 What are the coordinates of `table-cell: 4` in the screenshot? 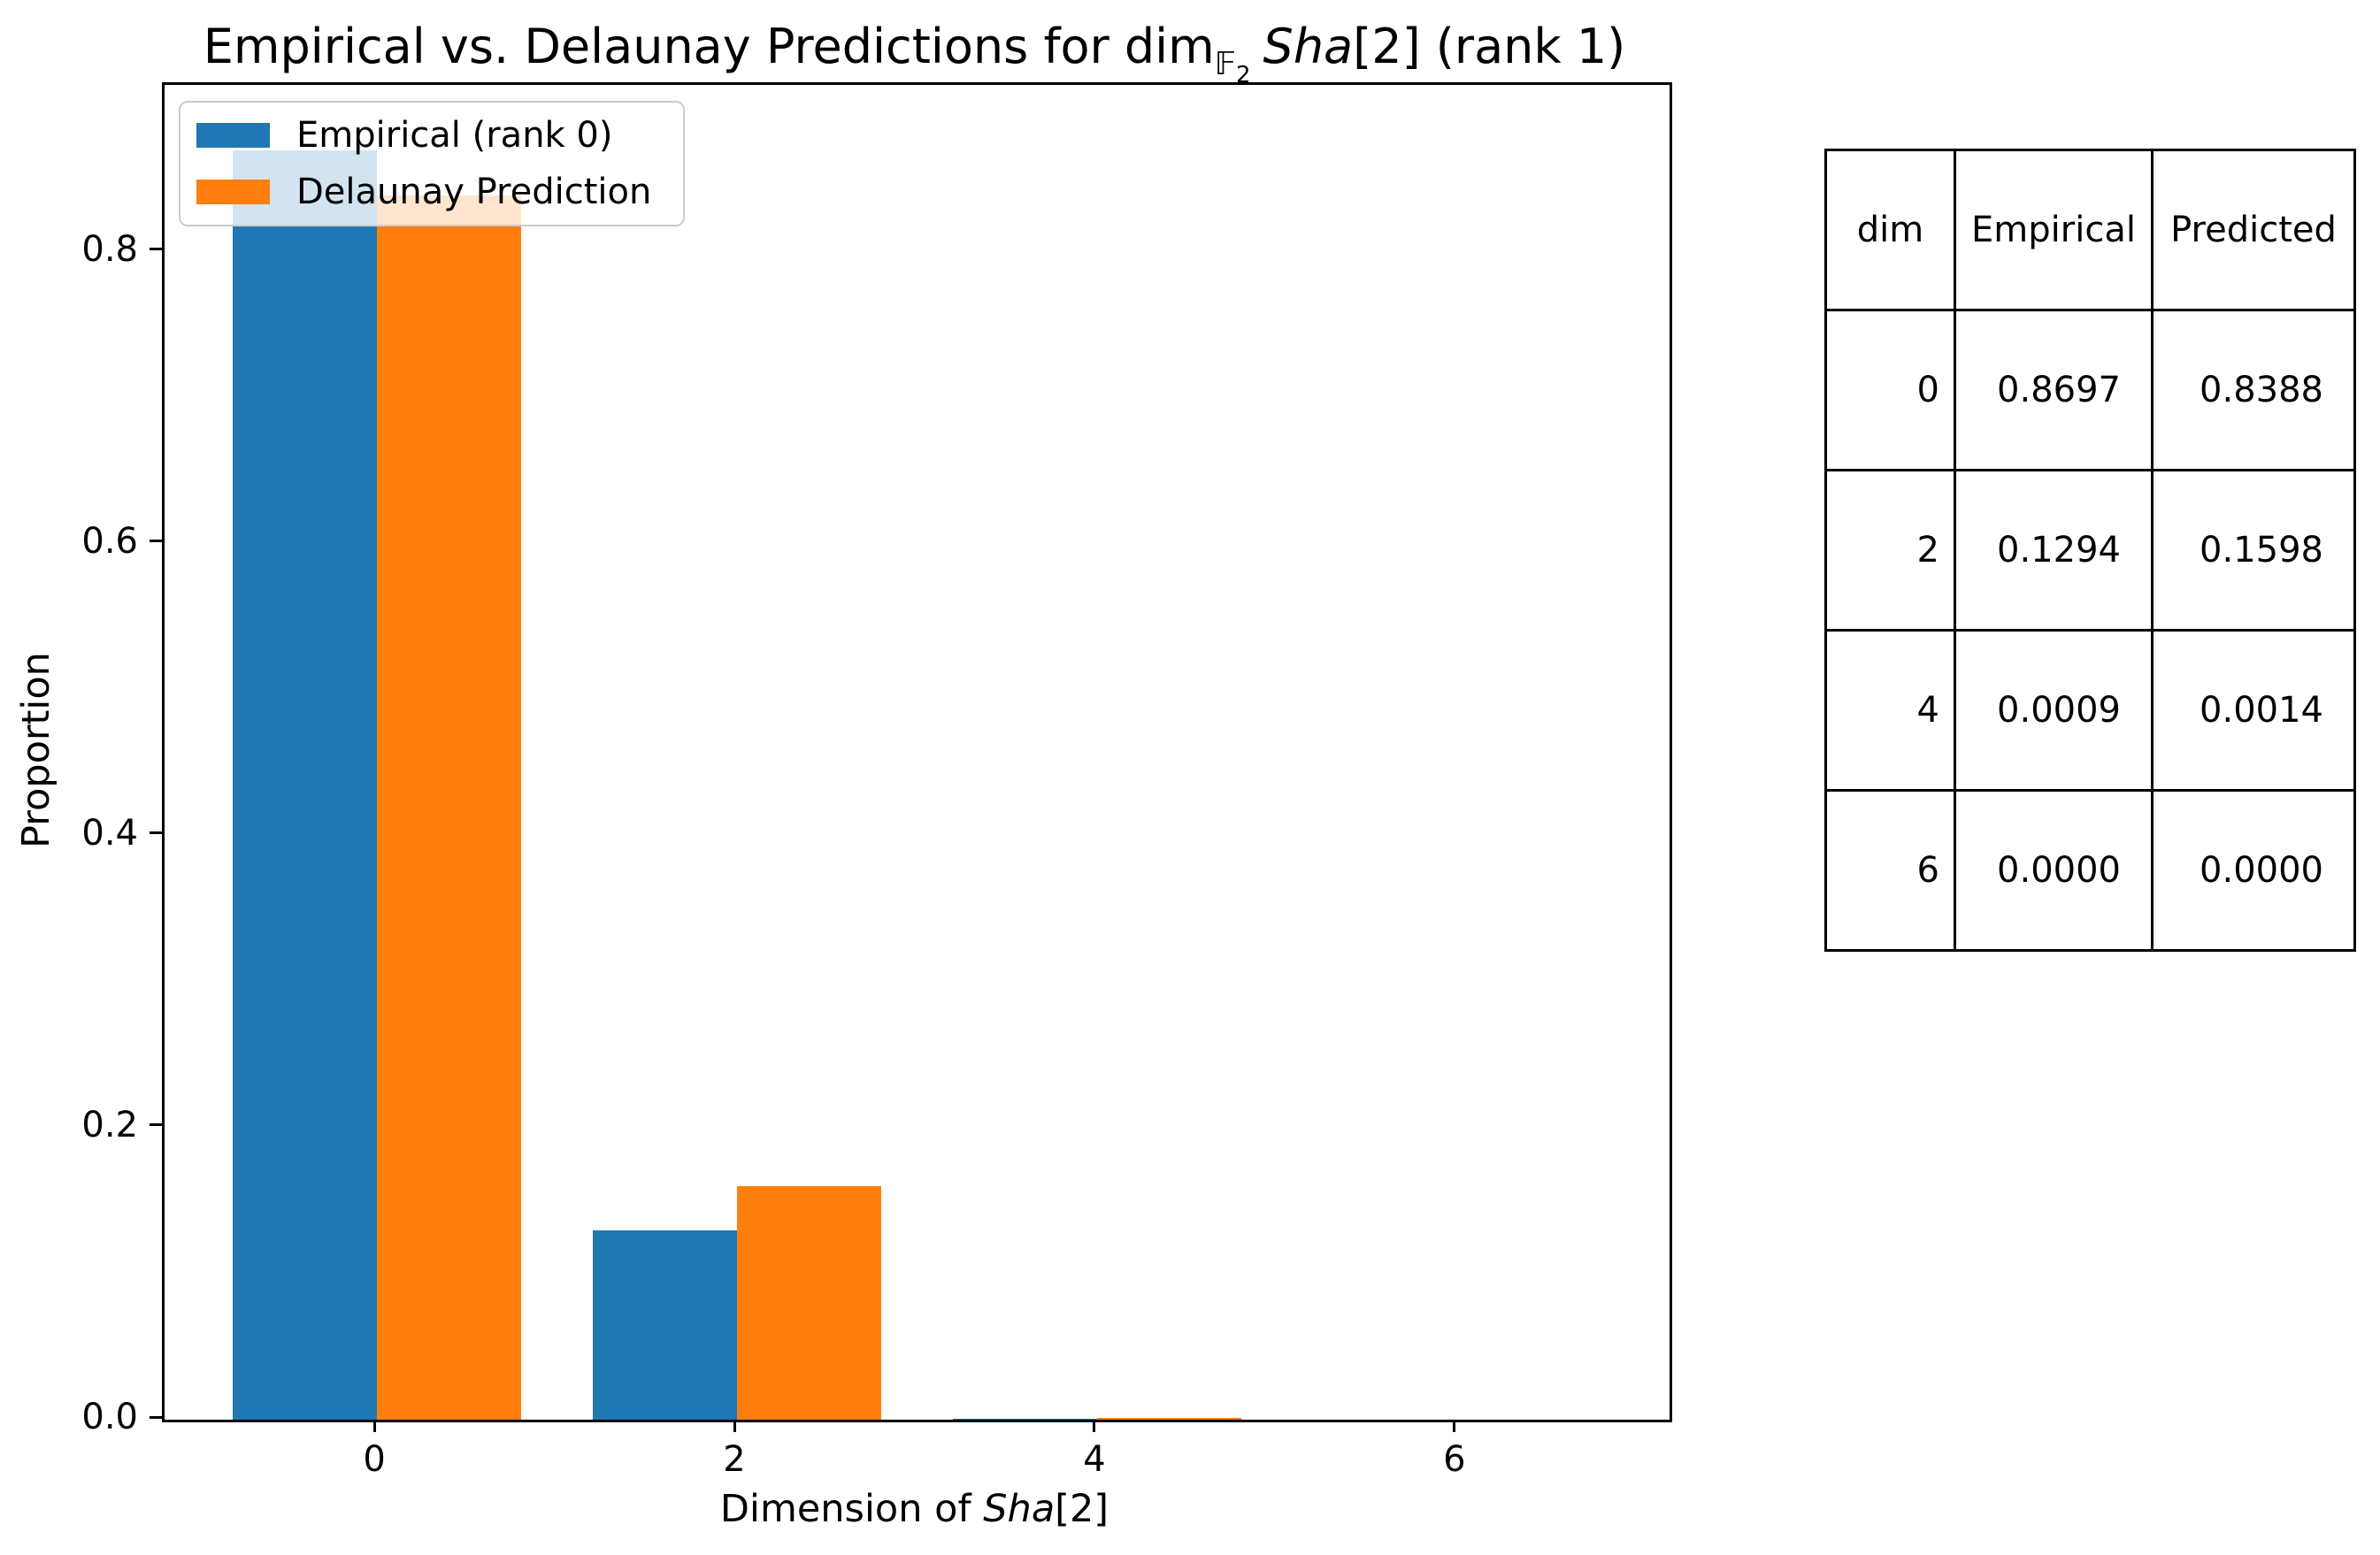 It's located at (1890, 710).